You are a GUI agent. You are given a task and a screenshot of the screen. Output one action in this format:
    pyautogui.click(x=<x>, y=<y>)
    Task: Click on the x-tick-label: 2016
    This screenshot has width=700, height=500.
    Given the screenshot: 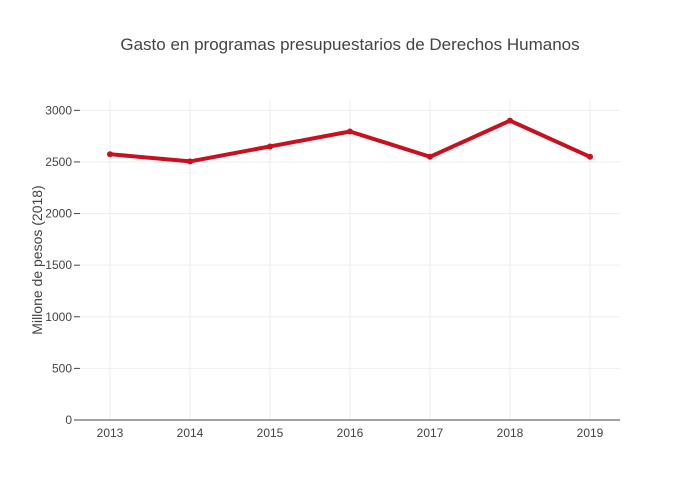 What is the action you would take?
    pyautogui.click(x=350, y=433)
    